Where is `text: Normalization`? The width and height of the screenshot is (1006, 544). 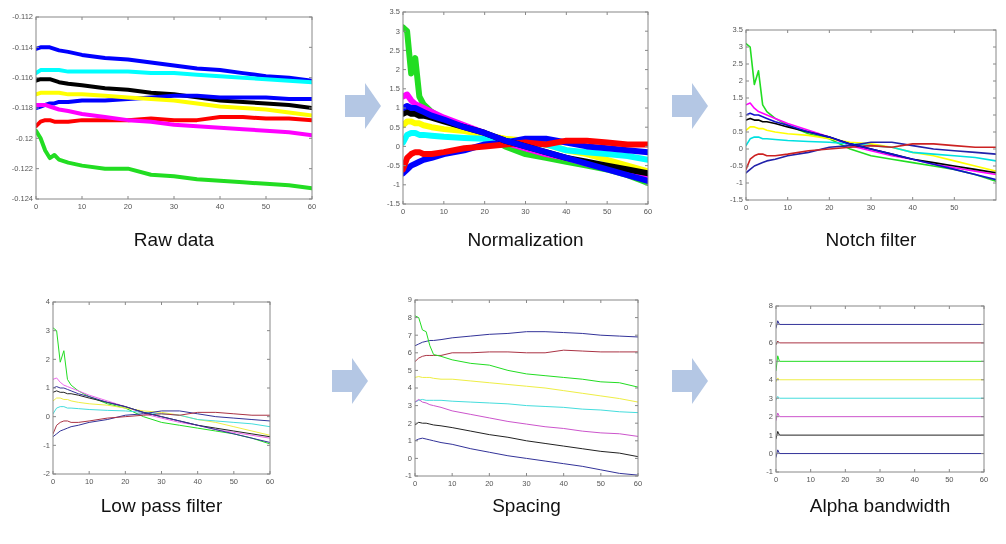 text: Normalization is located at coordinates (525, 239).